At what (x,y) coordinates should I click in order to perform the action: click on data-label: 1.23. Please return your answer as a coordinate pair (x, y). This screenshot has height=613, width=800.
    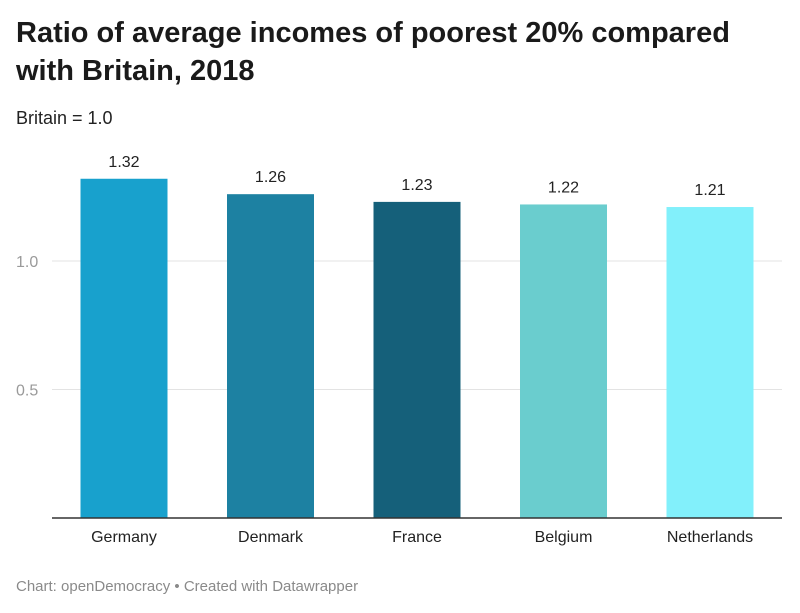
    Looking at the image, I should click on (416, 185).